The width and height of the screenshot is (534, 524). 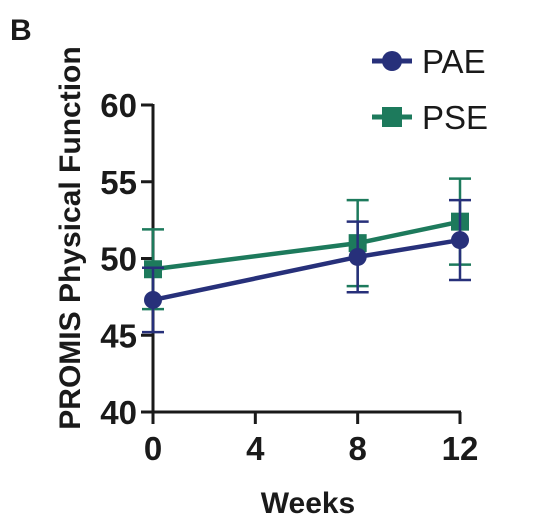 What do you see at coordinates (430, 89) in the screenshot?
I see `legend: PAE PSE` at bounding box center [430, 89].